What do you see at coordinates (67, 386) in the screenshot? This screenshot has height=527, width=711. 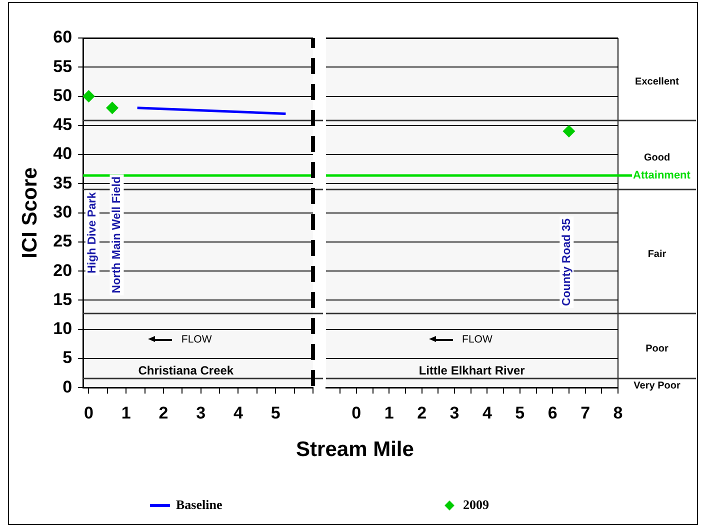 I see `y-tick-label: 0` at bounding box center [67, 386].